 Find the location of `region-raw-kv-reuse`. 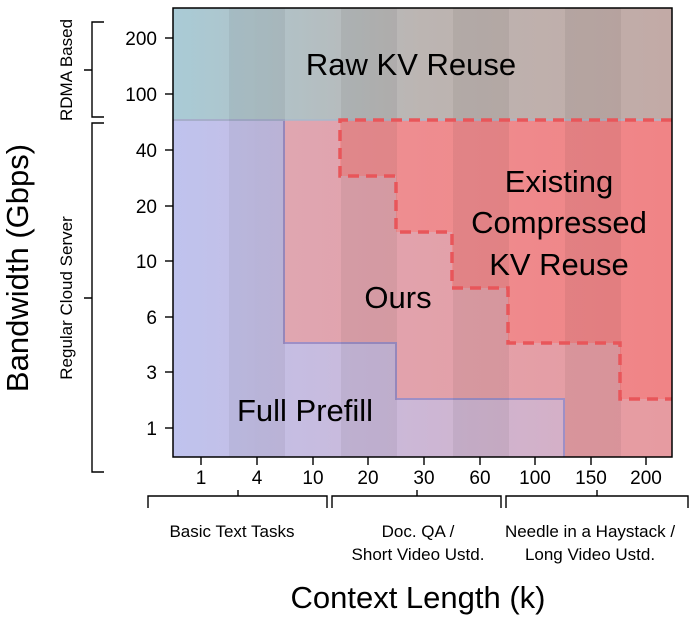

region-raw-kv-reuse is located at coordinates (422, 64).